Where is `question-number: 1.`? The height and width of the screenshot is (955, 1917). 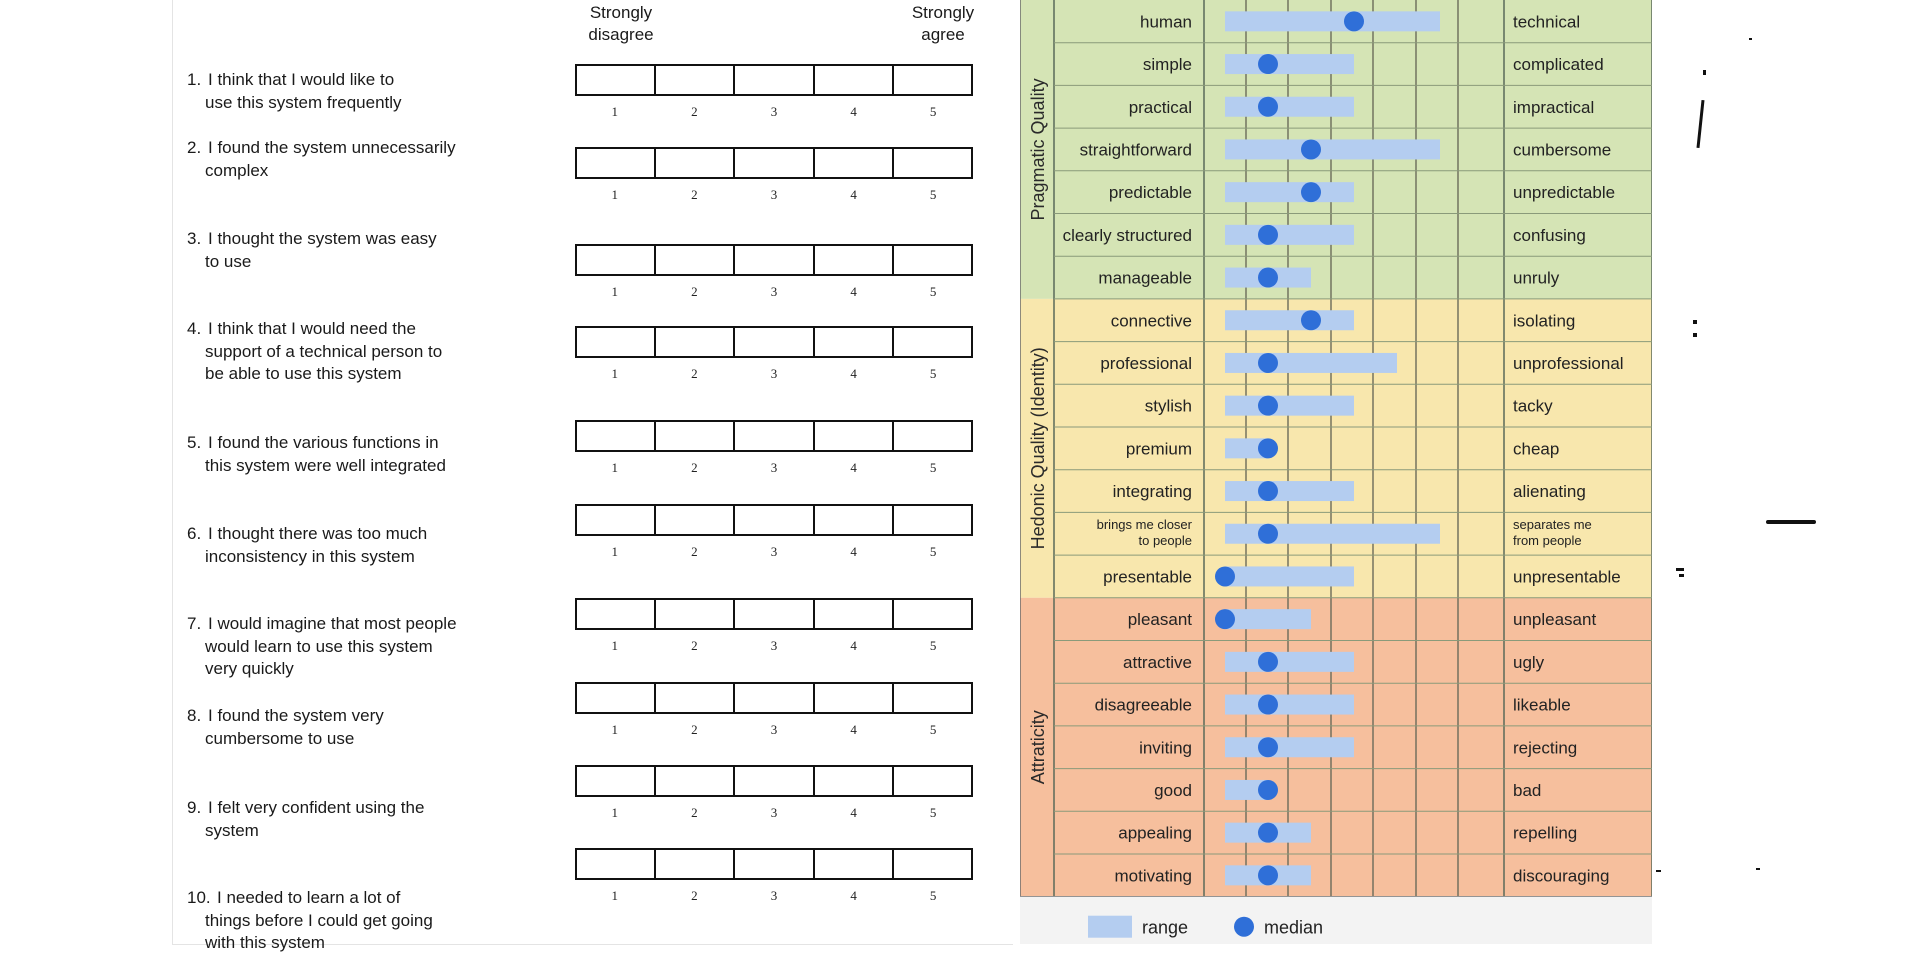 question-number: 1. is located at coordinates (194, 79).